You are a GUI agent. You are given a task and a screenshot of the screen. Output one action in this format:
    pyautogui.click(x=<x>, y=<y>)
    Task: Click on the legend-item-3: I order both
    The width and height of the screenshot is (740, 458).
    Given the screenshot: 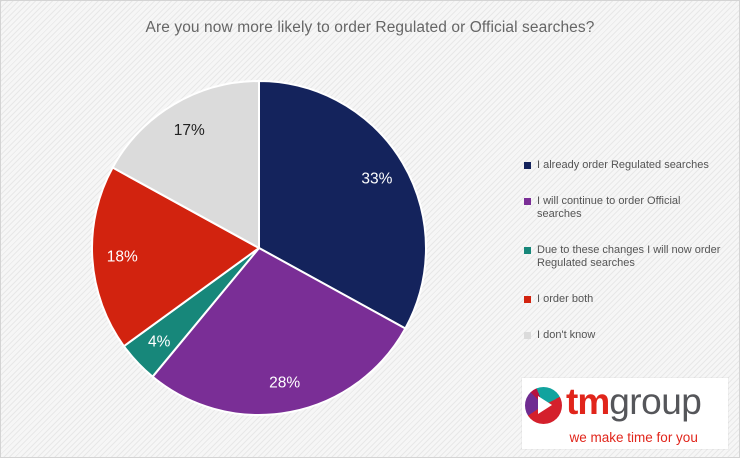 What is the action you would take?
    pyautogui.click(x=628, y=299)
    